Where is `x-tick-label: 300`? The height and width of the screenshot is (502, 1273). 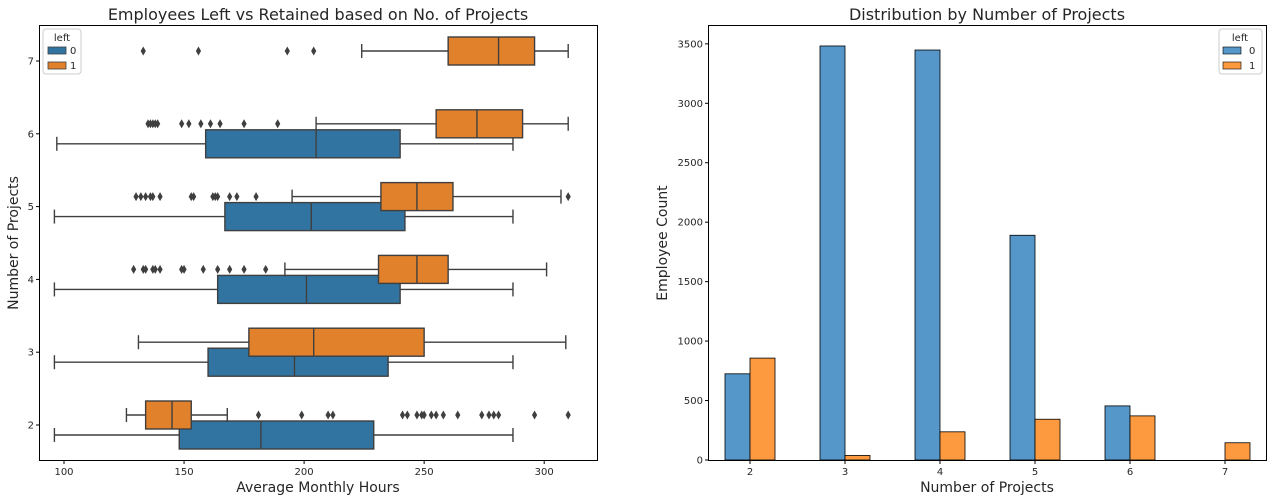
x-tick-label: 300 is located at coordinates (544, 472).